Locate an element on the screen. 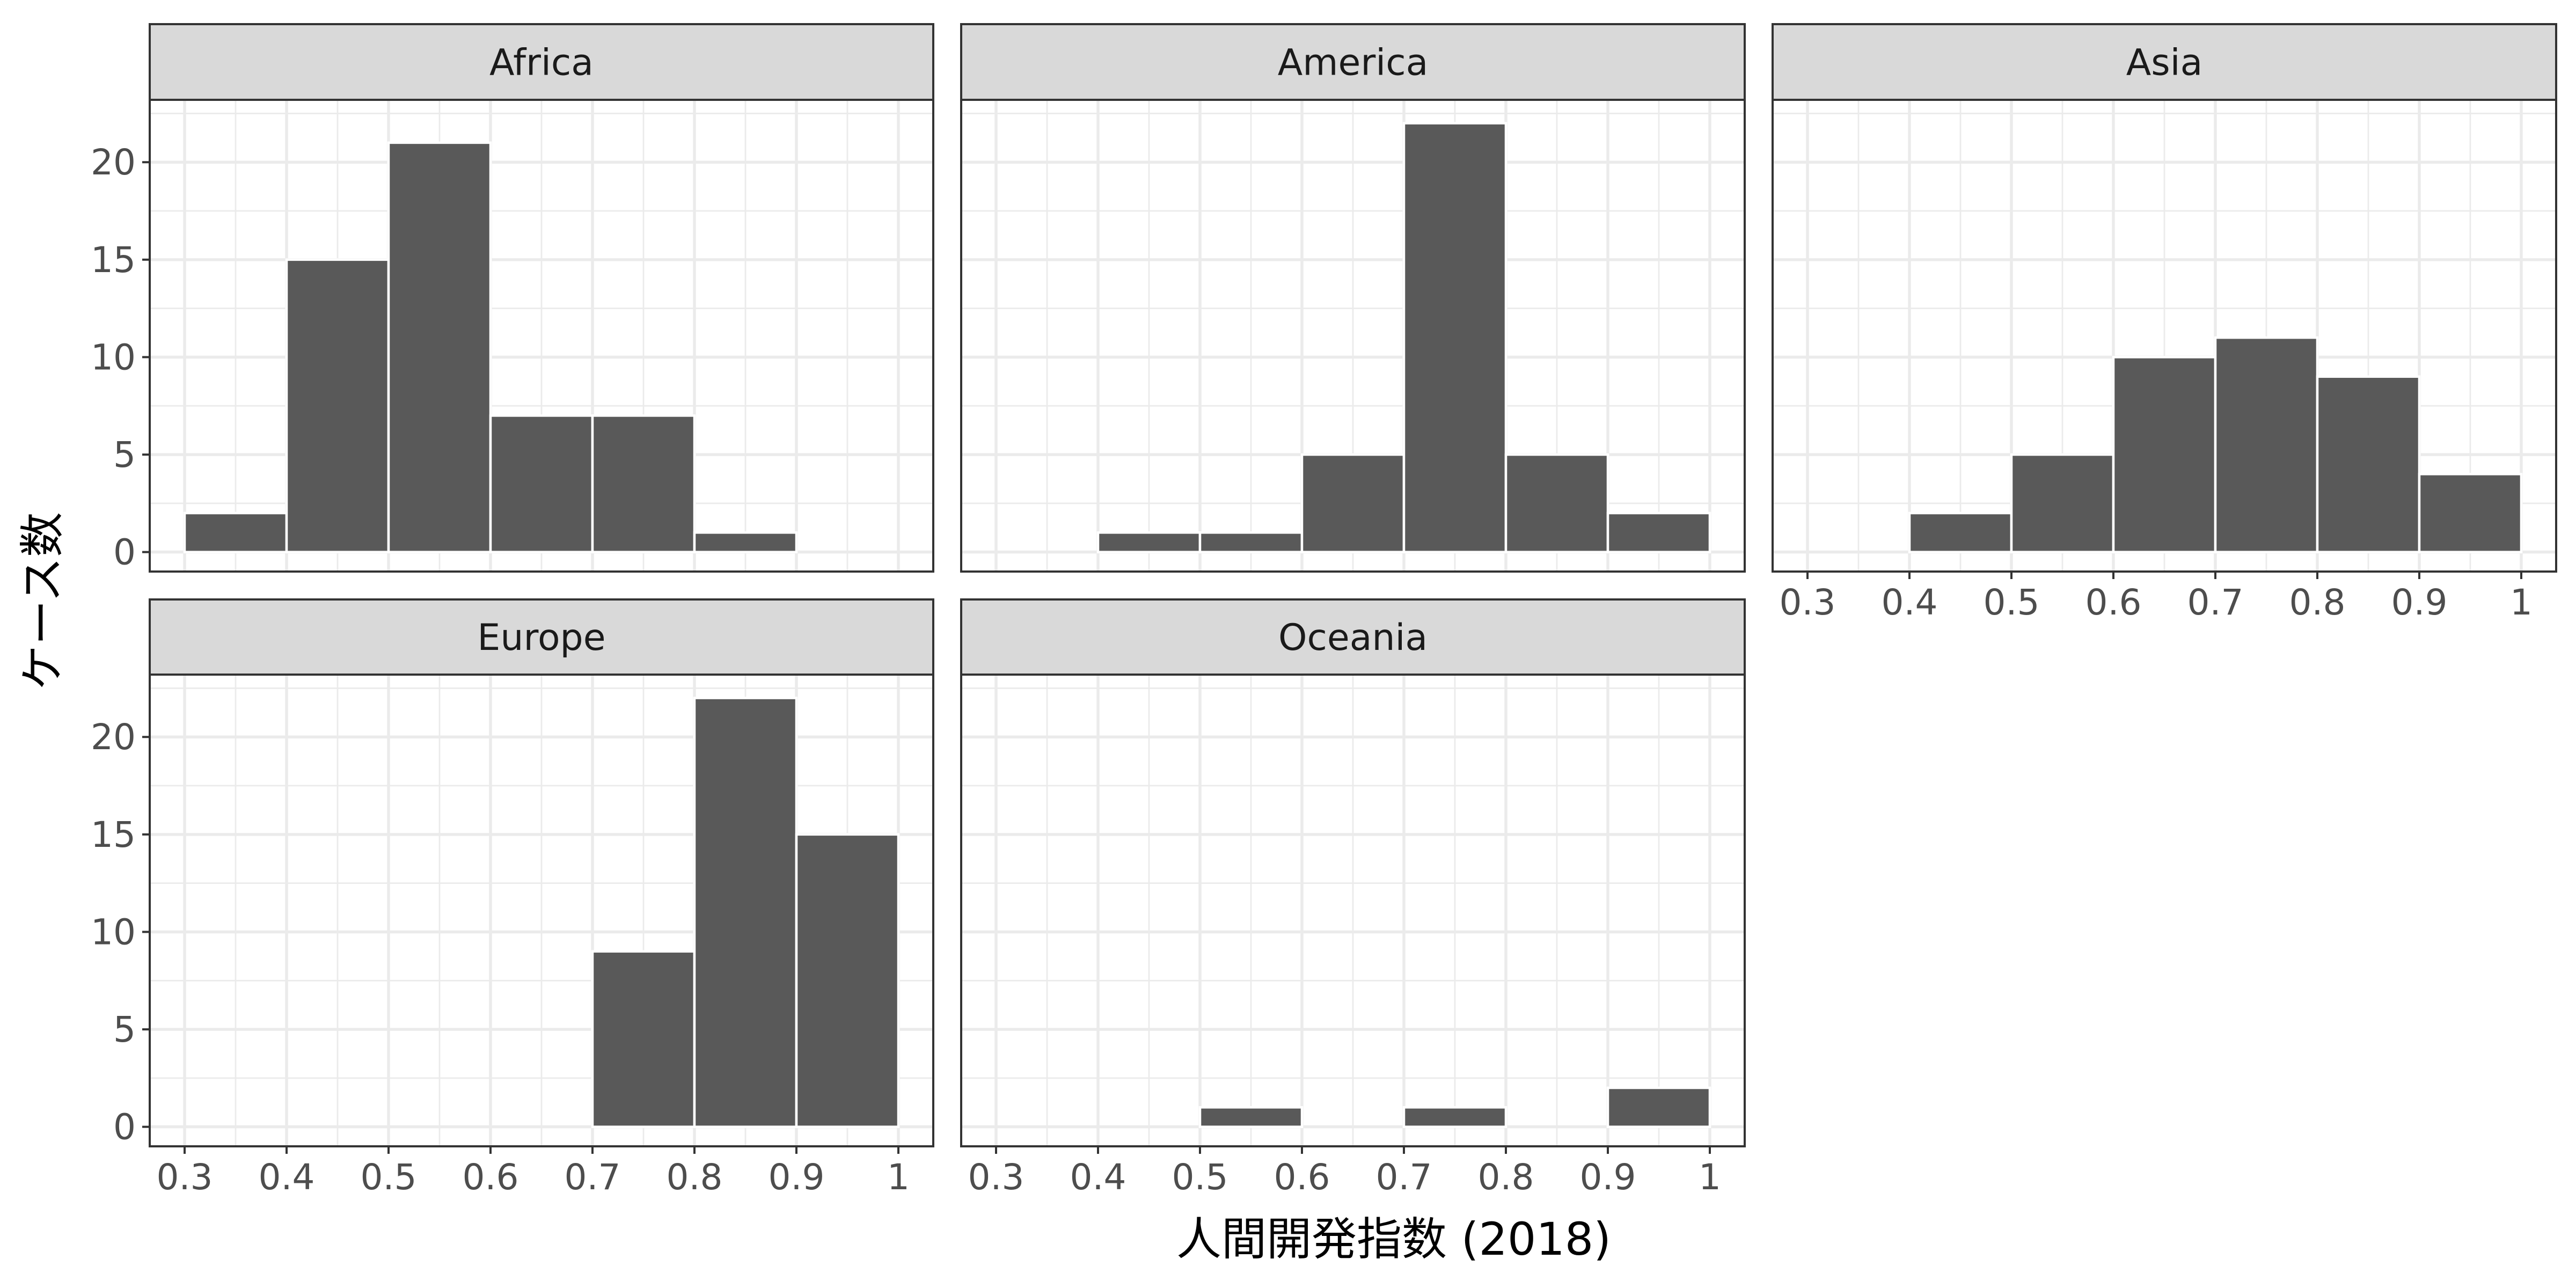 The image size is (2576, 1288). facet-strip-label: Oceania is located at coordinates (1353, 638).